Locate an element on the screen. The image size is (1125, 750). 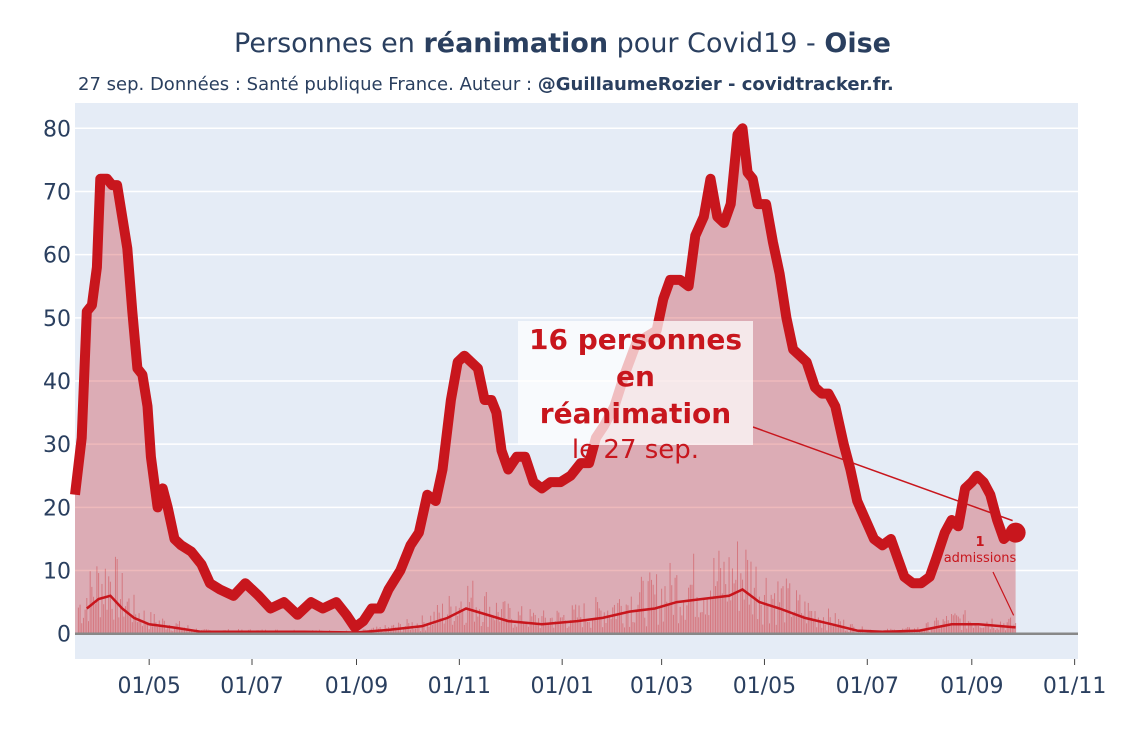
y-tick-label: 80 is located at coordinates (57, 129).